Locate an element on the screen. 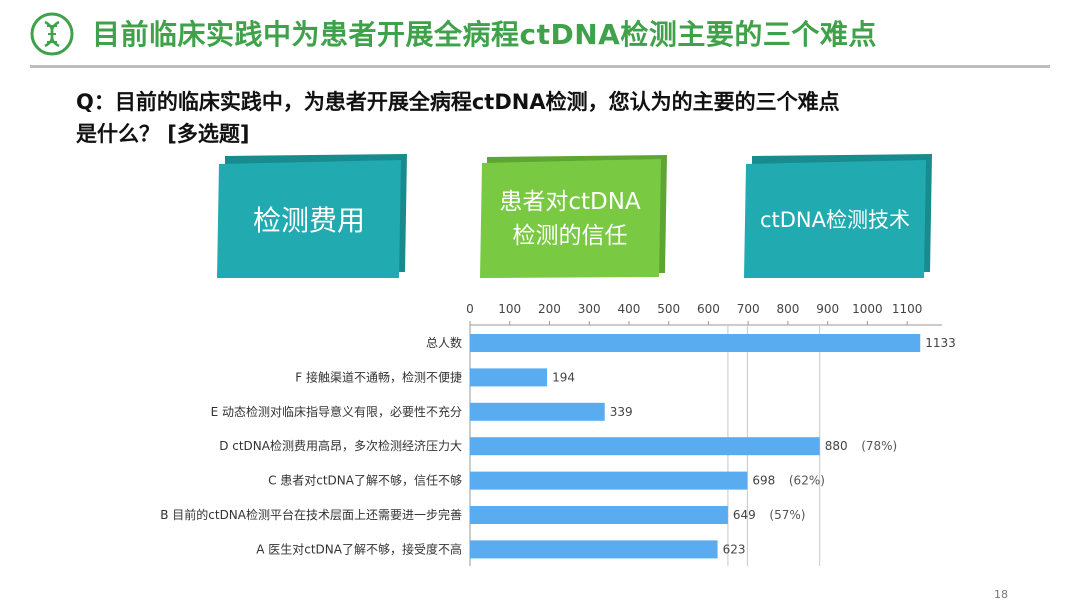 Image resolution: width=1080 pixels, height=608 pixels. card-trust: 患者对ctDNA 检测的信任 is located at coordinates (574, 216).